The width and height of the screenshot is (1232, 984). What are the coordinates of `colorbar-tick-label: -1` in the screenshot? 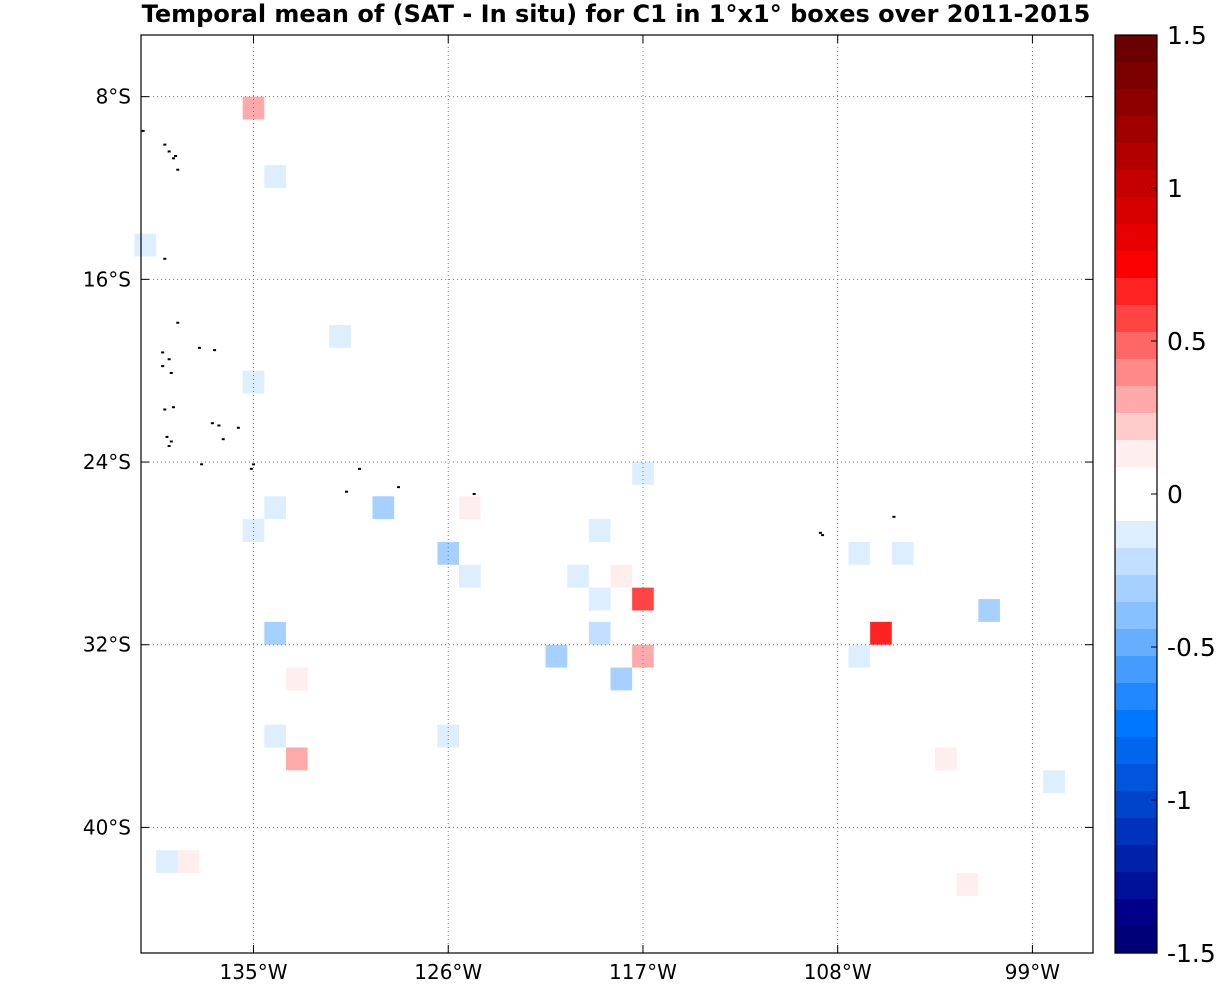 It's located at (1179, 800).